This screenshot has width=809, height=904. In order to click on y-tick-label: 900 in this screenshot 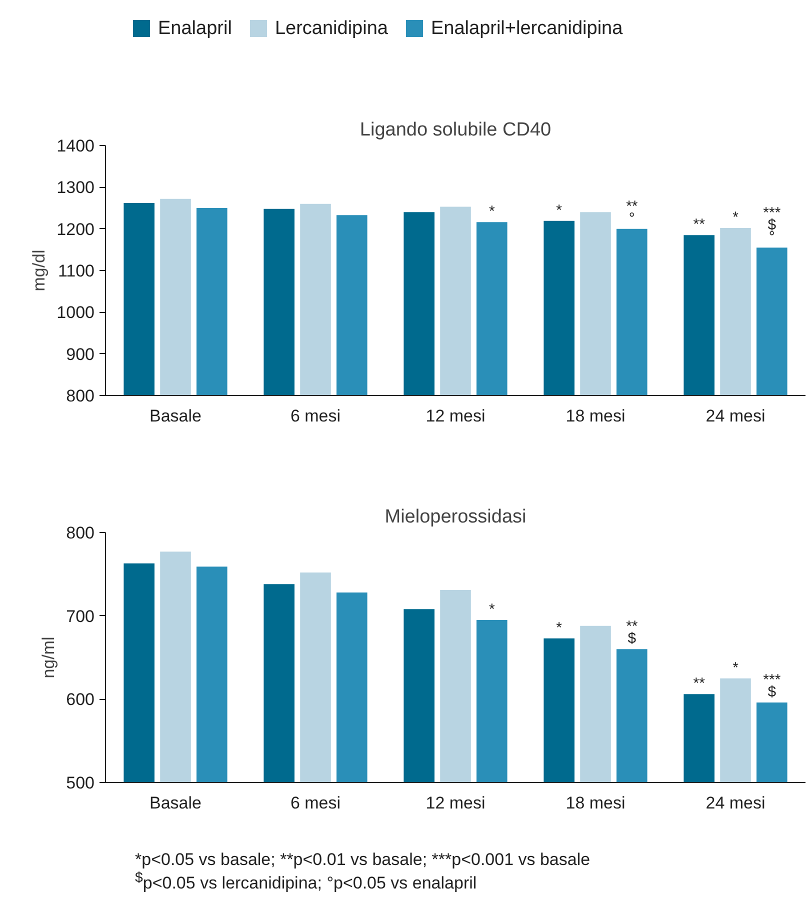, I will do `click(80, 354)`.